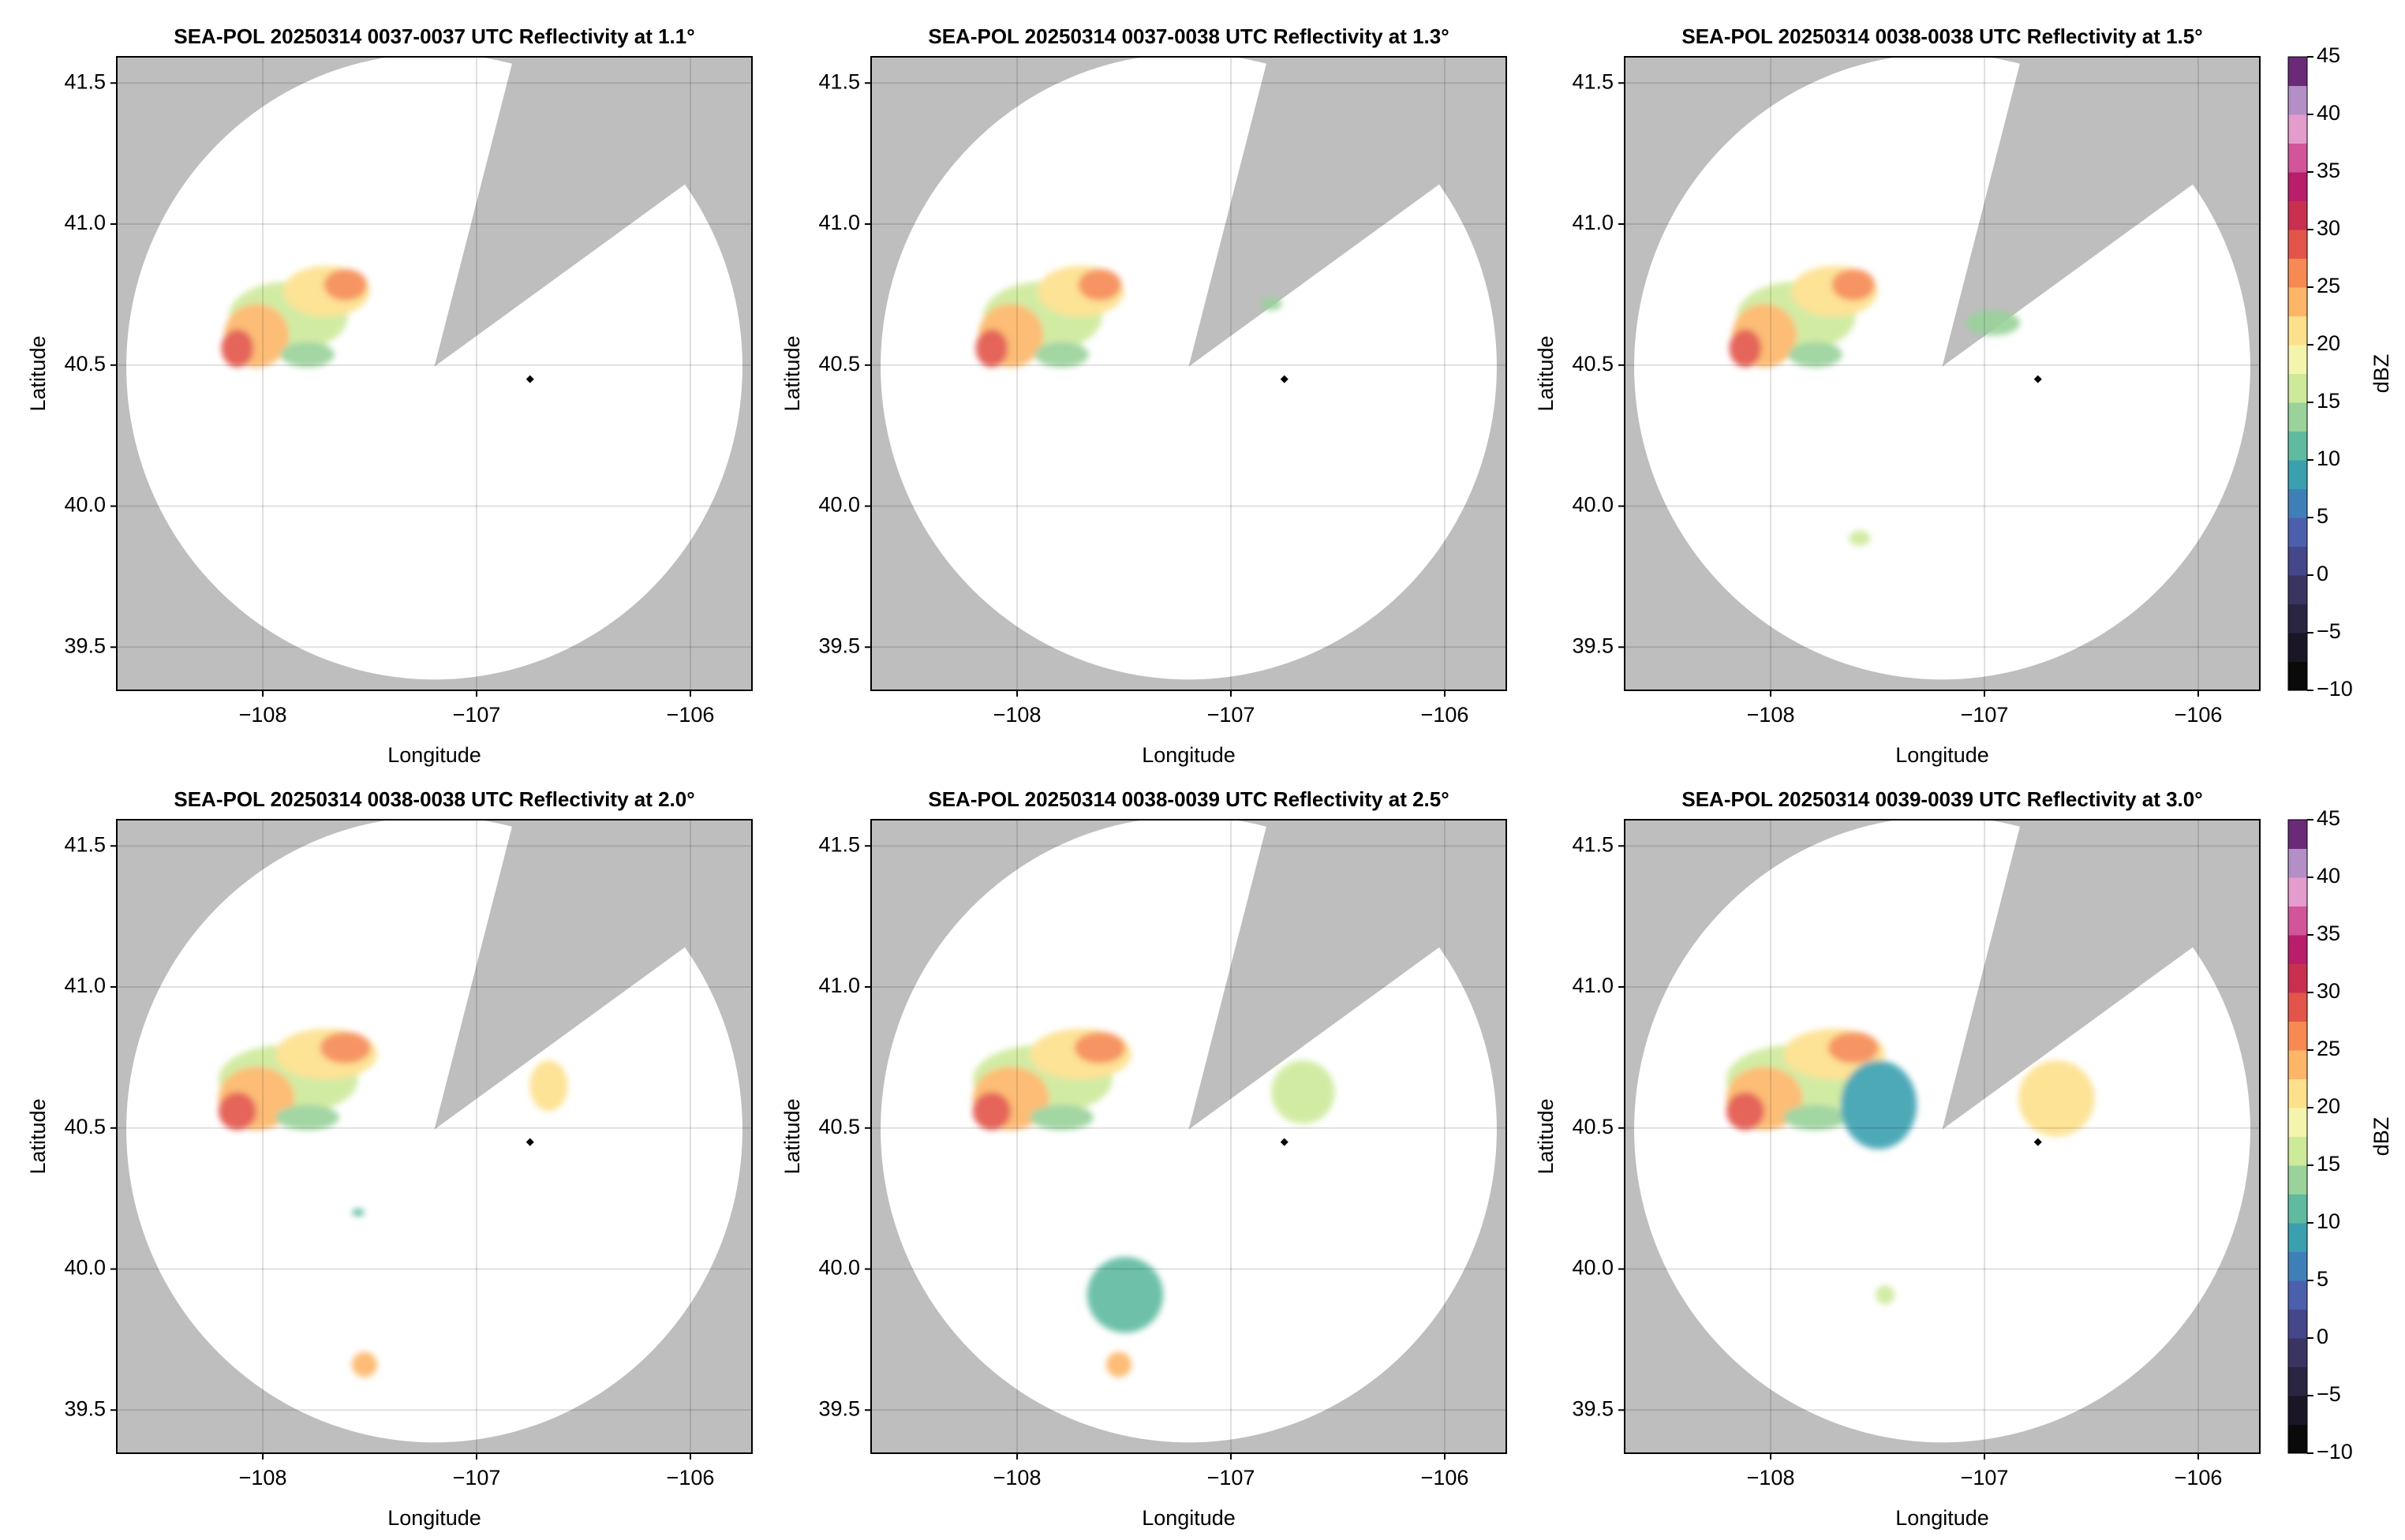 The height and width of the screenshot is (1540, 2405). I want to click on colorbar-tick-label: 15, so click(2328, 1164).